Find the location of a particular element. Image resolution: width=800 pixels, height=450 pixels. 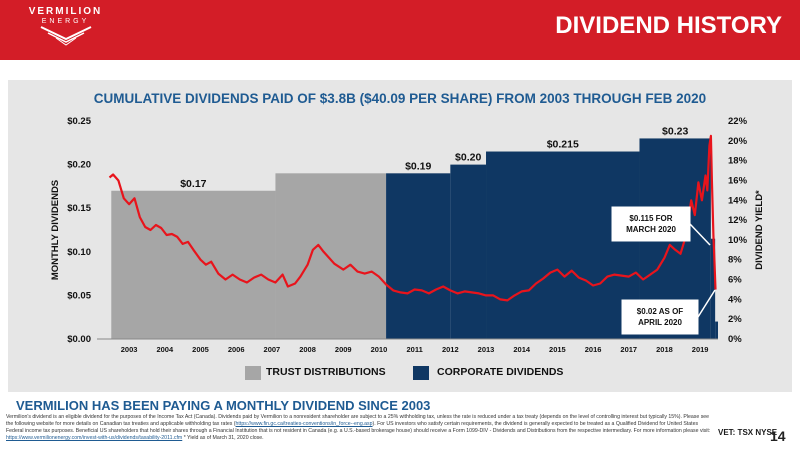

y2-axis-title: DIVIDEND YIELD* is located at coordinates (759, 230).